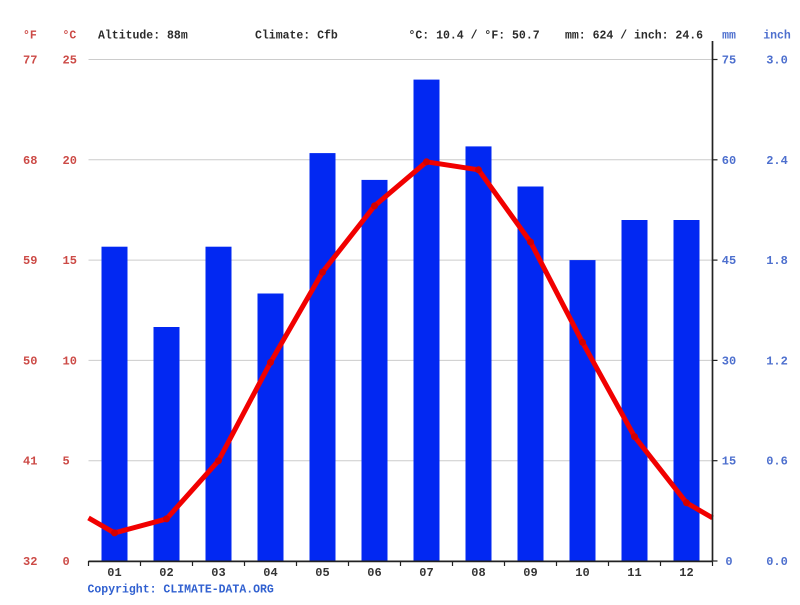 This screenshot has height=605, width=800. What do you see at coordinates (114, 573) in the screenshot?
I see `svg-text: 01` at bounding box center [114, 573].